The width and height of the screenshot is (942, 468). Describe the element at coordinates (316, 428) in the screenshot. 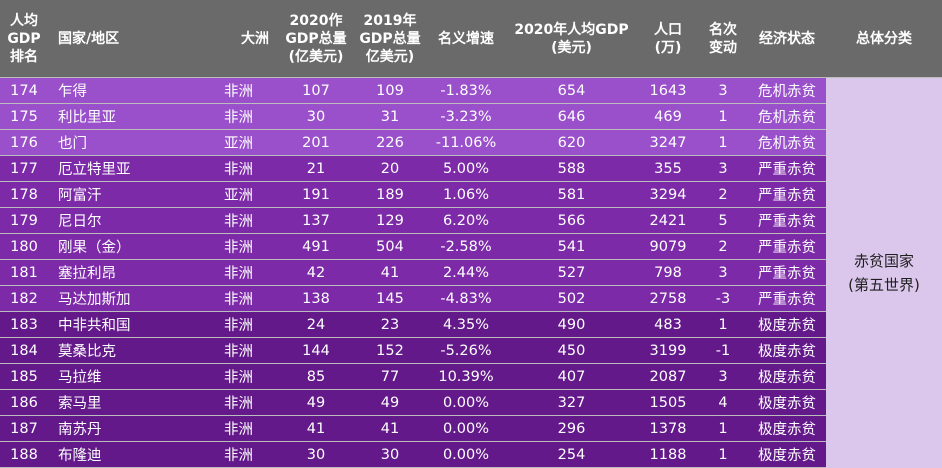

I see `cell-gdp-2020: 41` at that location.